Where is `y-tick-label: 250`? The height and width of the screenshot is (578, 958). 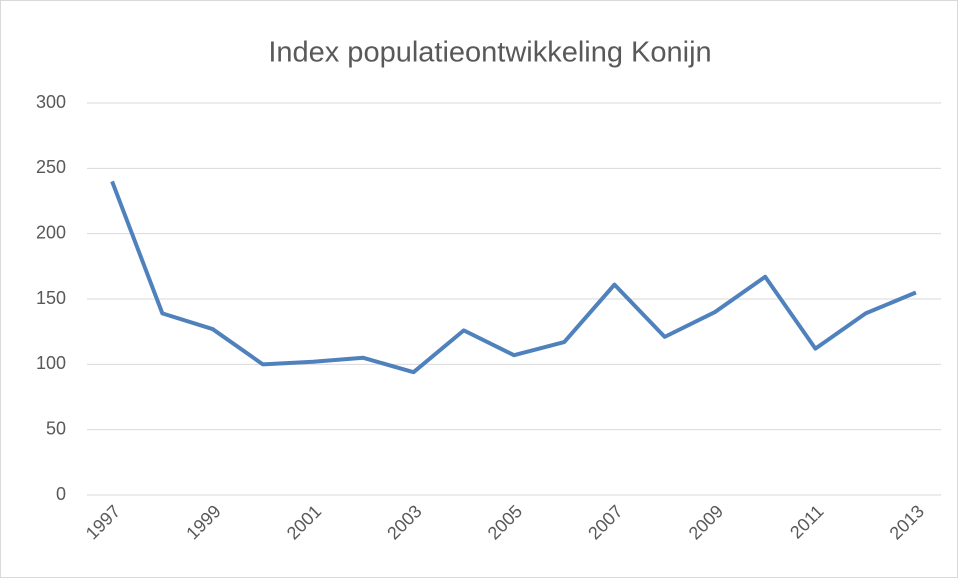
y-tick-label: 250 is located at coordinates (51, 167).